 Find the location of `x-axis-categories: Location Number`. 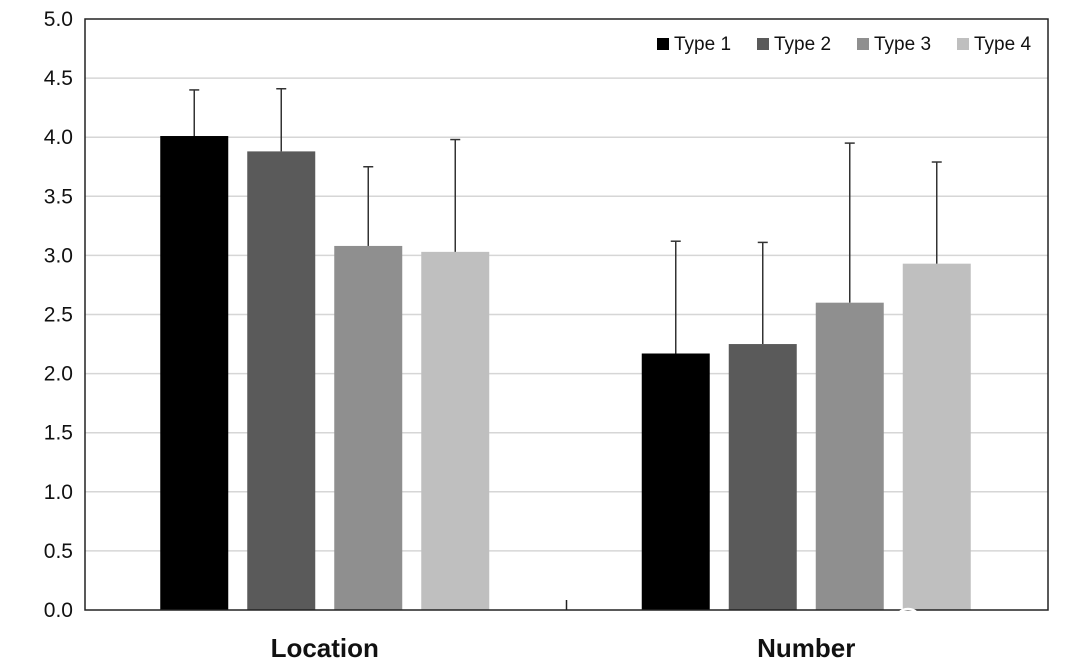

x-axis-categories: Location Number is located at coordinates (563, 648).